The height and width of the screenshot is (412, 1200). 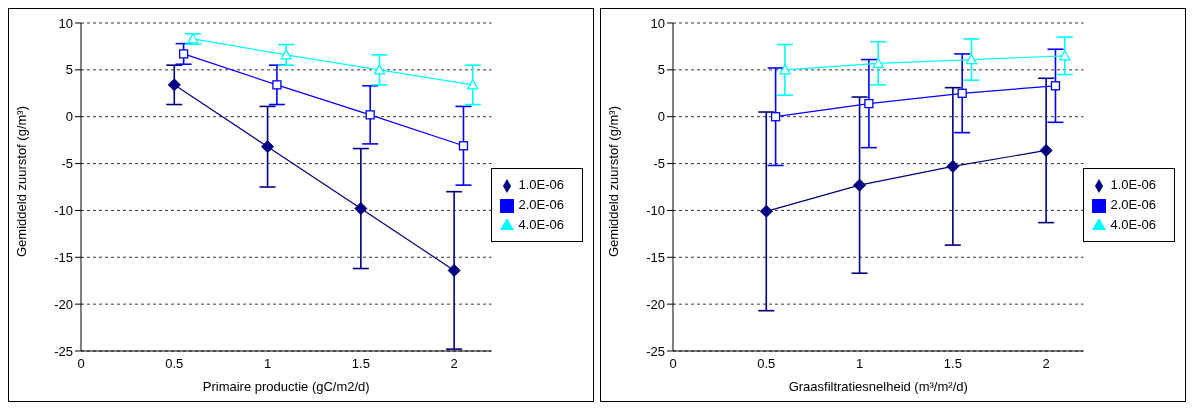 What do you see at coordinates (286, 386) in the screenshot?
I see `x-axis-title: Primaire productie (gC/m2/d)` at bounding box center [286, 386].